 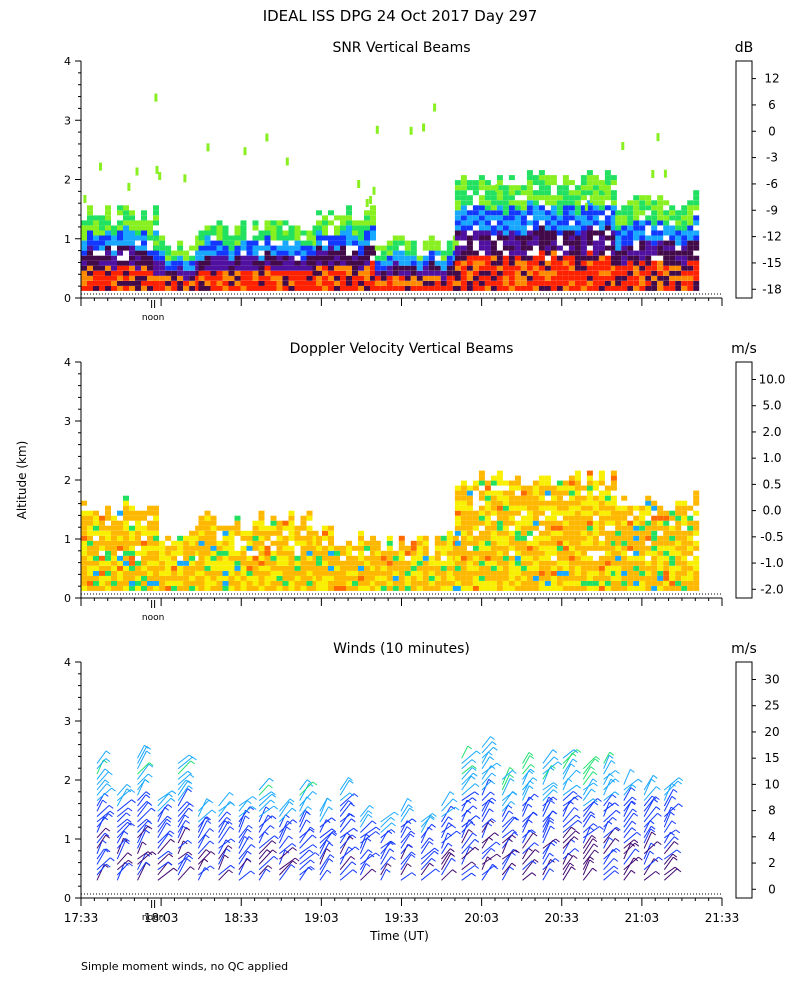 What do you see at coordinates (772, 863) in the screenshot?
I see `colorbar-label: 2` at bounding box center [772, 863].